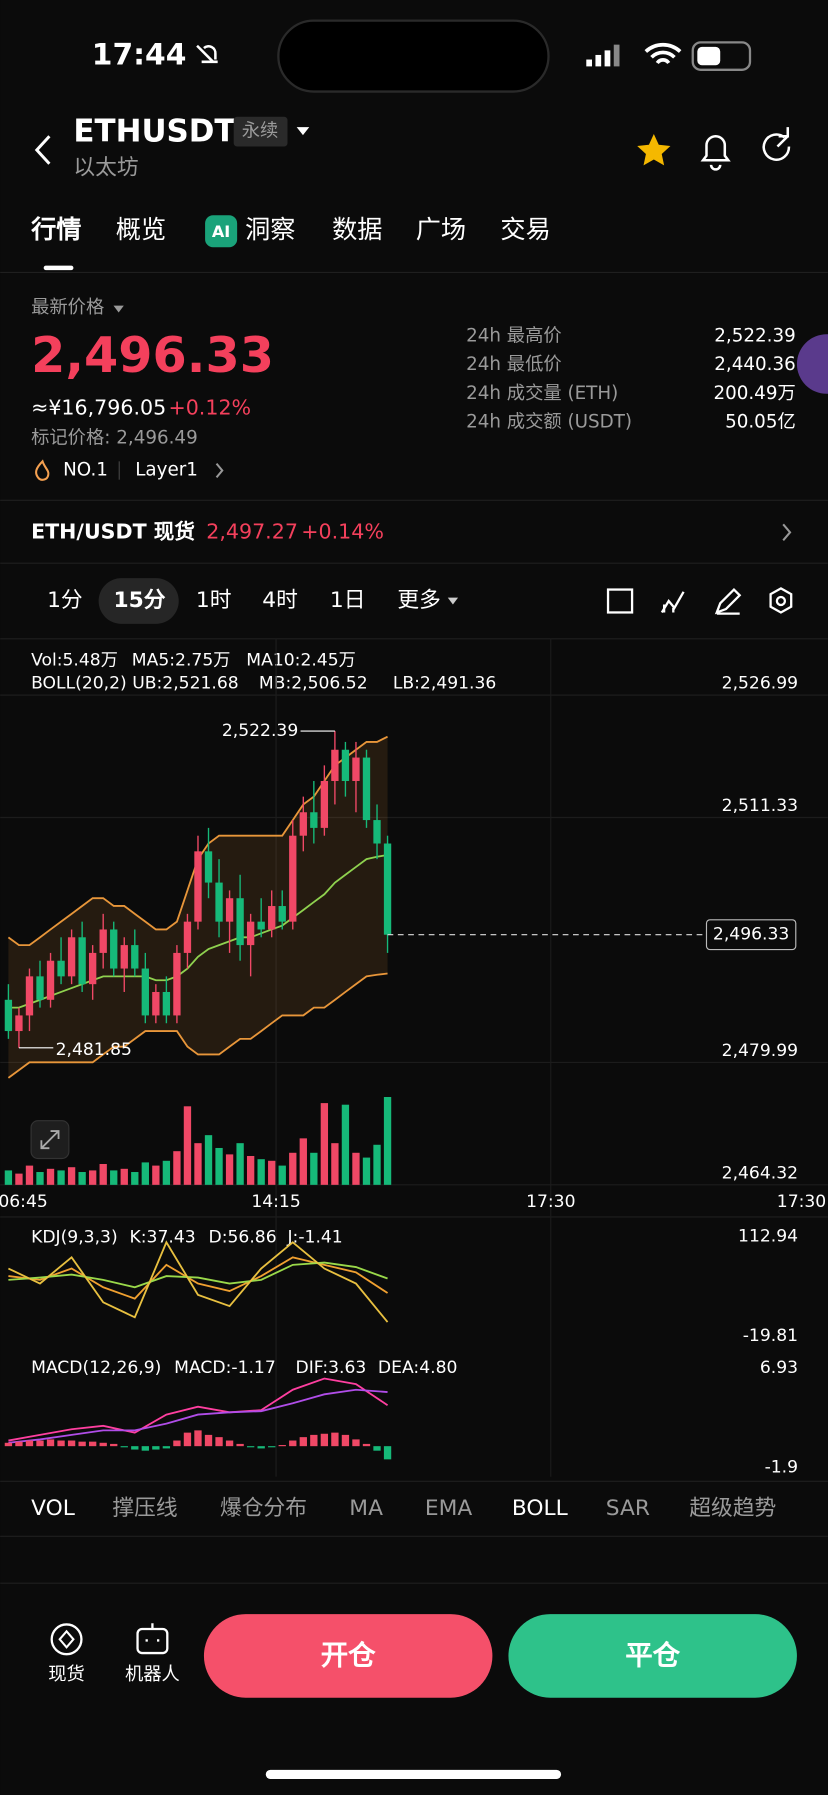 This screenshot has height=1795, width=828. I want to click on spot-icon, so click(66, 1639).